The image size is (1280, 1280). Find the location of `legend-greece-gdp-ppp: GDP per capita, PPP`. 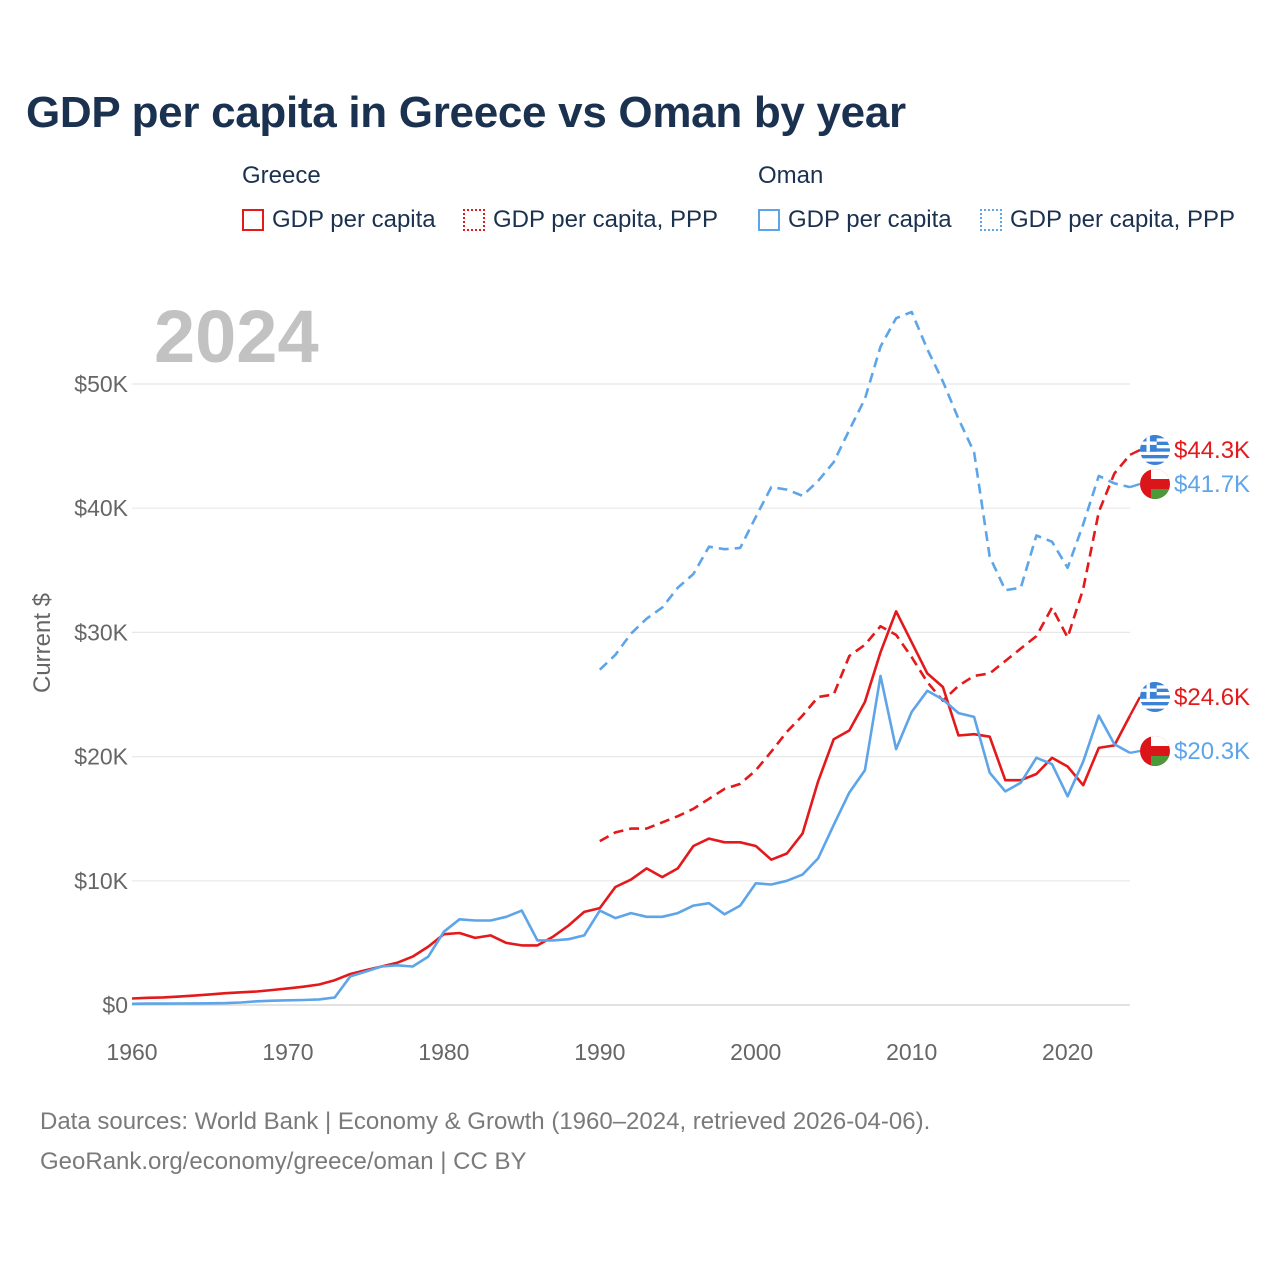

legend-greece-gdp-ppp: GDP per capita, PPP is located at coordinates (590, 220).